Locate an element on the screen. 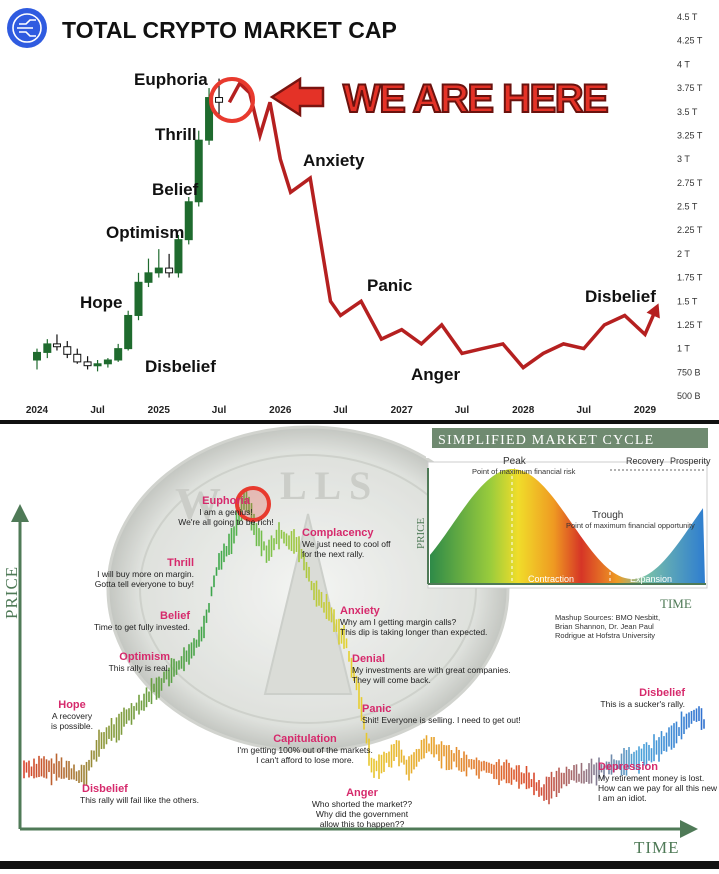 Image resolution: width=719 pixels, height=874 pixels. historical-candles is located at coordinates (128, 225).